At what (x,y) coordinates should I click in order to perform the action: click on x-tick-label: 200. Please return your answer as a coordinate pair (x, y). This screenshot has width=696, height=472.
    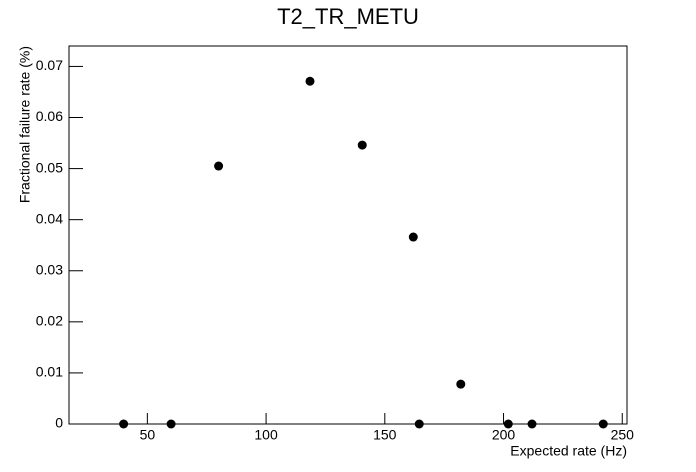
    Looking at the image, I should click on (504, 435).